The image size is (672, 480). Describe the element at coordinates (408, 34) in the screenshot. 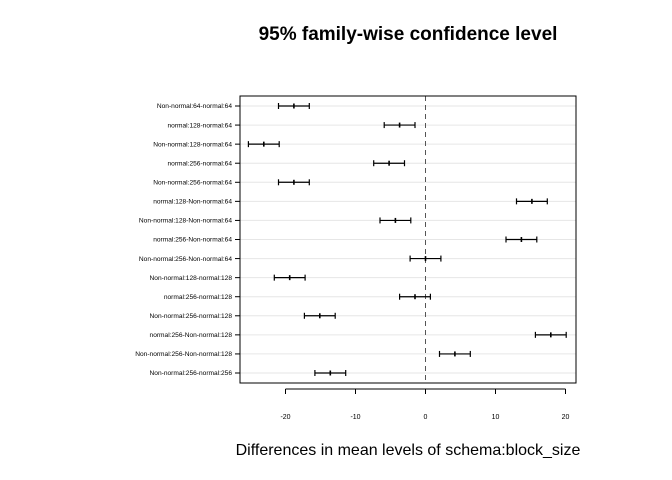

I see `chart-title: 95% family-wise confidence level` at that location.